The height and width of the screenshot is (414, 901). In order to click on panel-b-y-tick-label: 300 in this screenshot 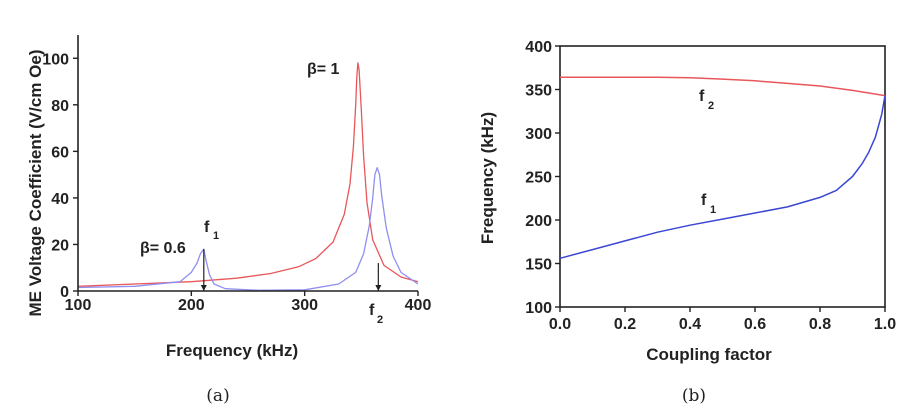, I will do `click(538, 134)`.